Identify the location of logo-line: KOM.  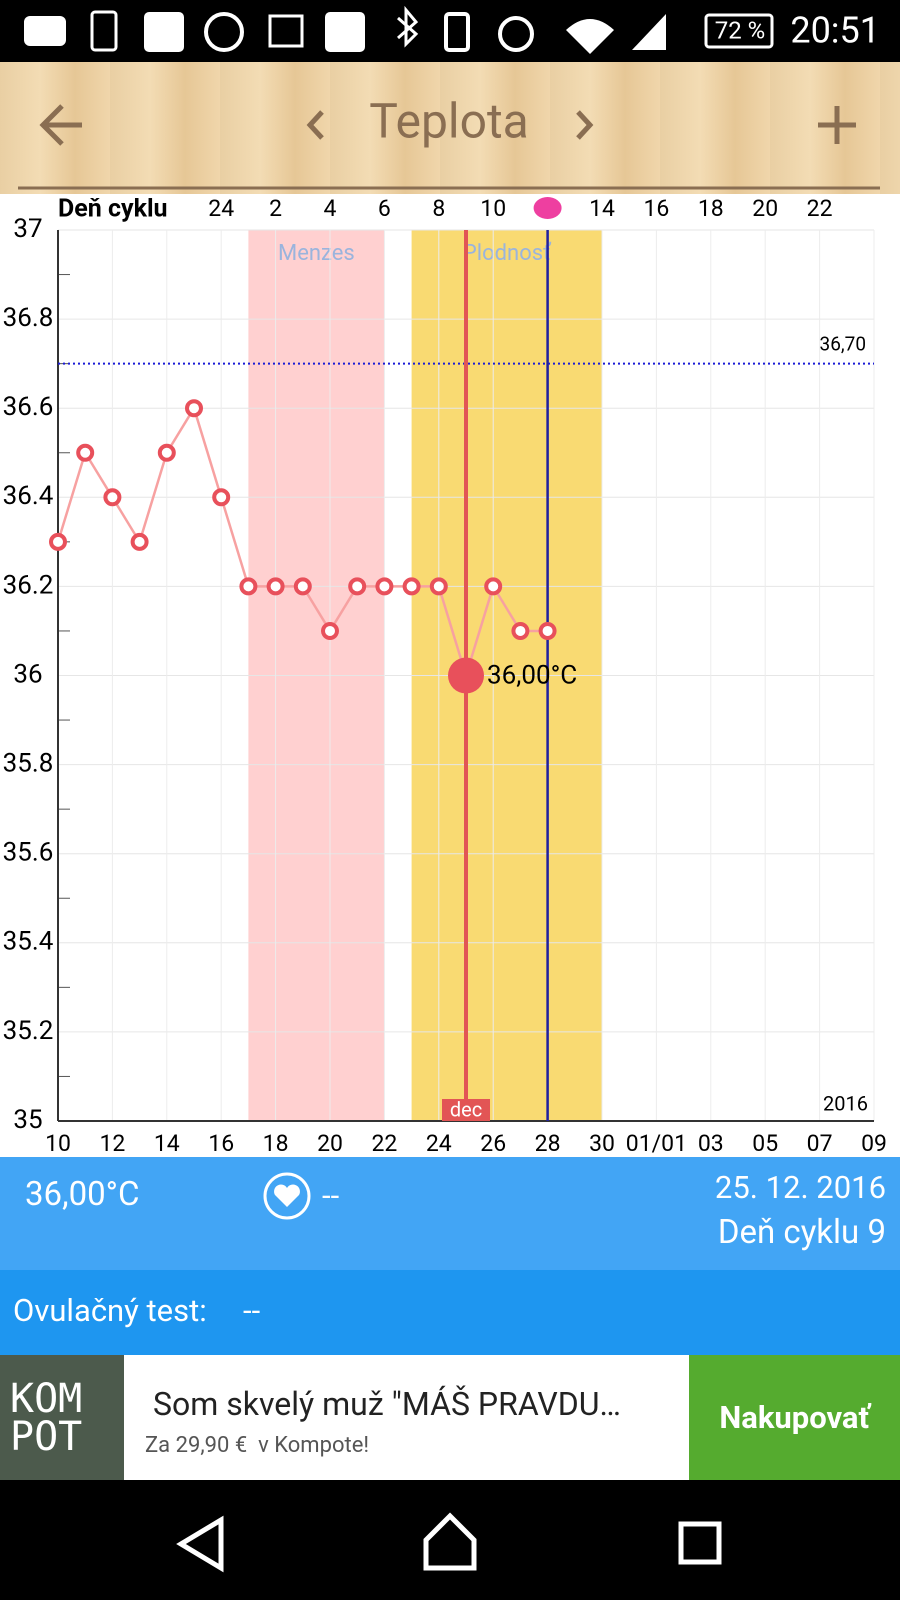
(46, 1399).